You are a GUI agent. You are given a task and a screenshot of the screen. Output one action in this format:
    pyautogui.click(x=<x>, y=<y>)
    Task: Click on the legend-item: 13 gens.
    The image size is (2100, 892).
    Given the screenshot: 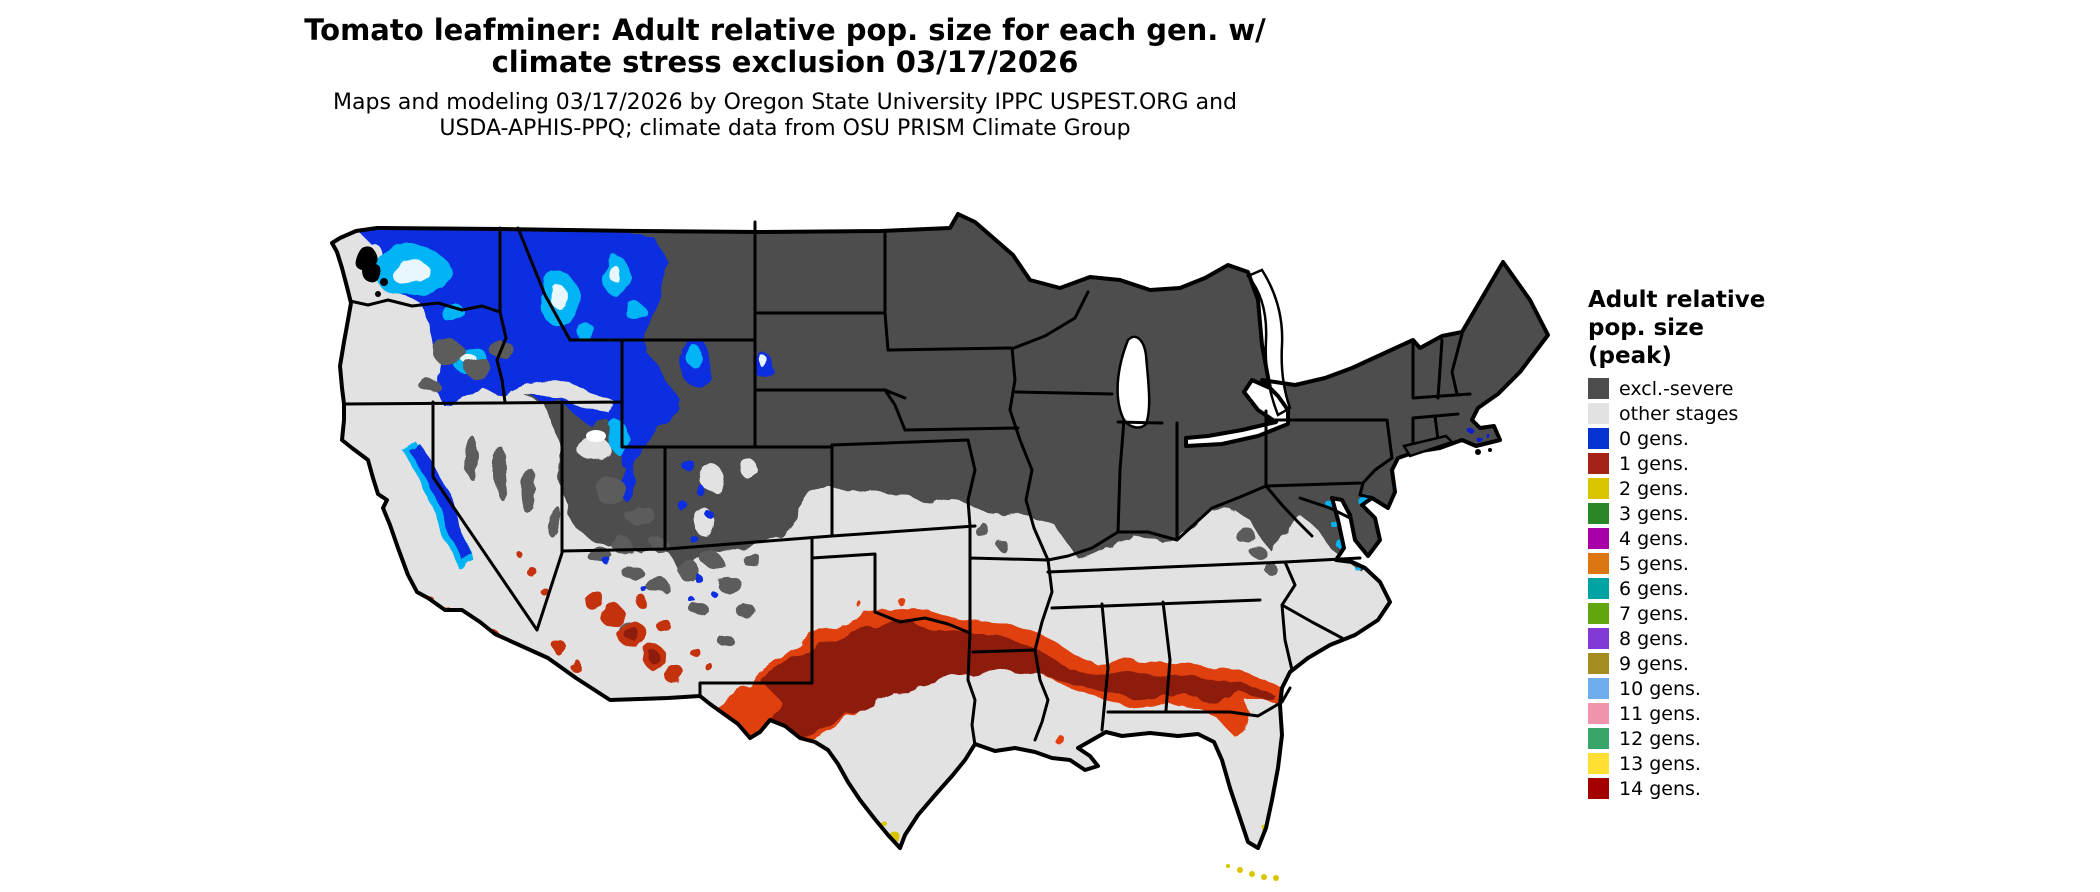 What is the action you would take?
    pyautogui.click(x=1698, y=763)
    